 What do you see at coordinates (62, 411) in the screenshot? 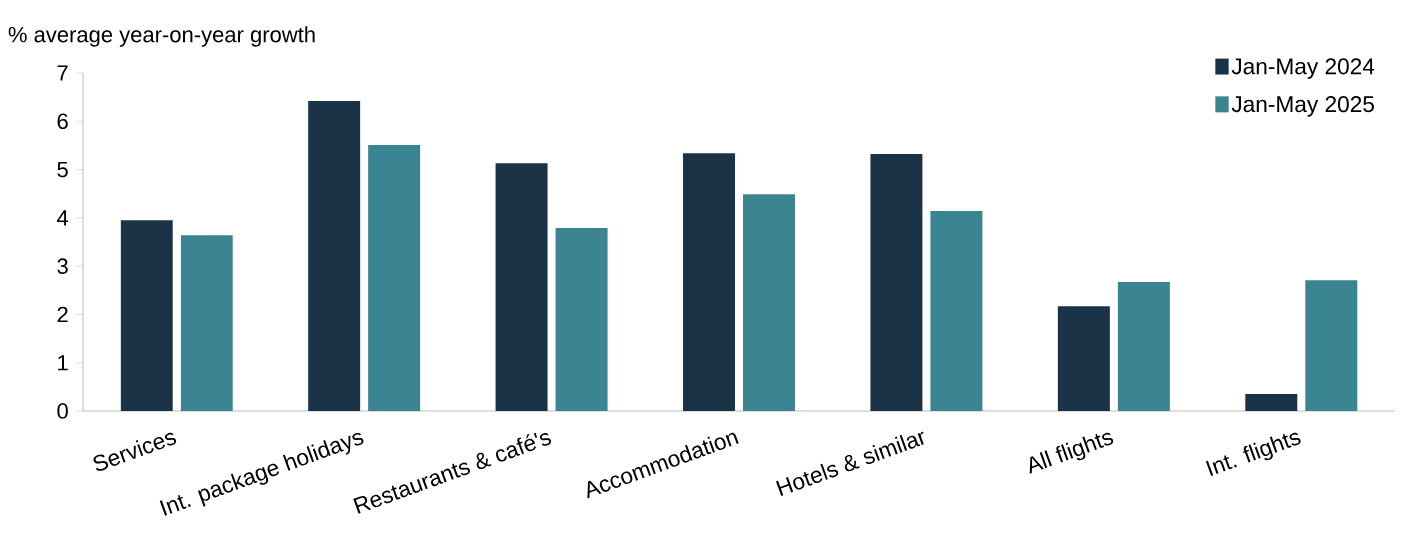
I see `y-tick-label: 0` at bounding box center [62, 411].